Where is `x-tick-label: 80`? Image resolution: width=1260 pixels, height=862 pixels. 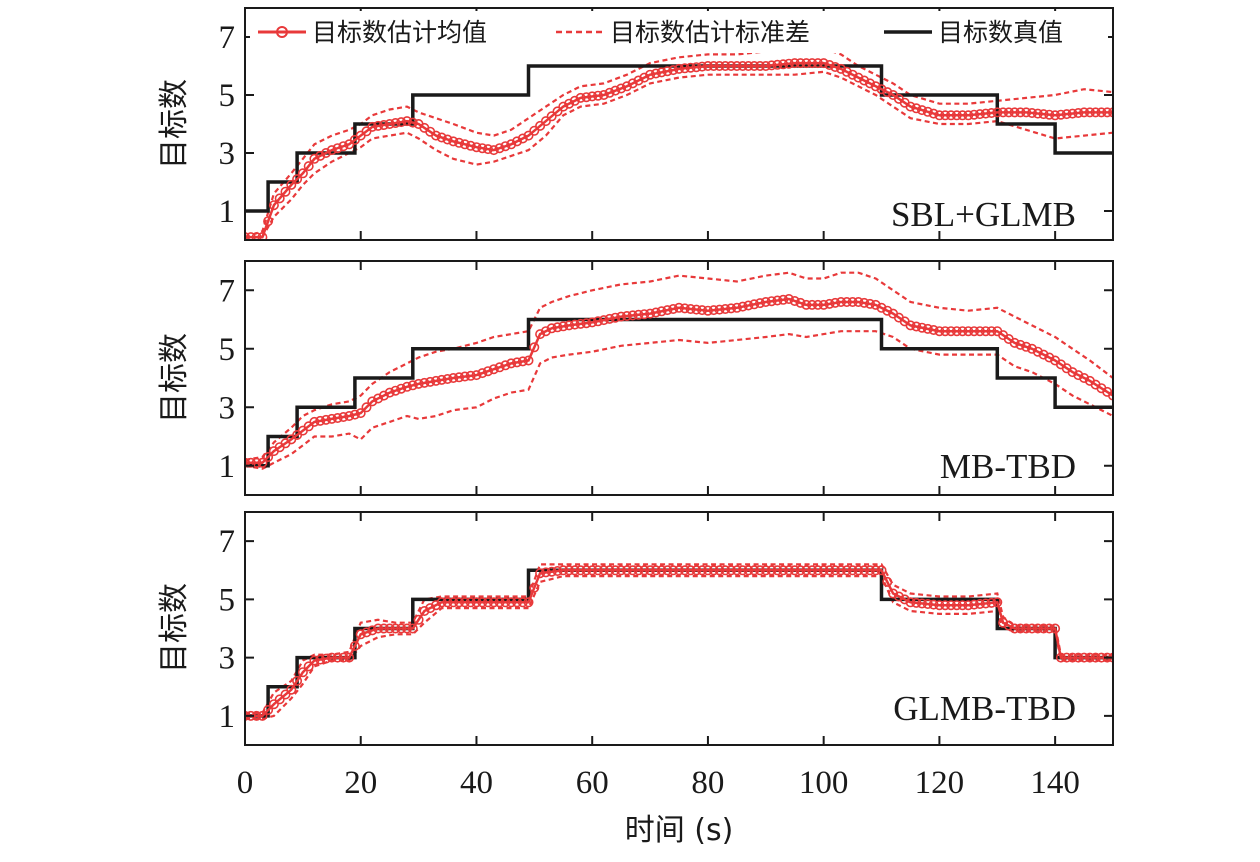 x-tick-label: 80 is located at coordinates (707, 783).